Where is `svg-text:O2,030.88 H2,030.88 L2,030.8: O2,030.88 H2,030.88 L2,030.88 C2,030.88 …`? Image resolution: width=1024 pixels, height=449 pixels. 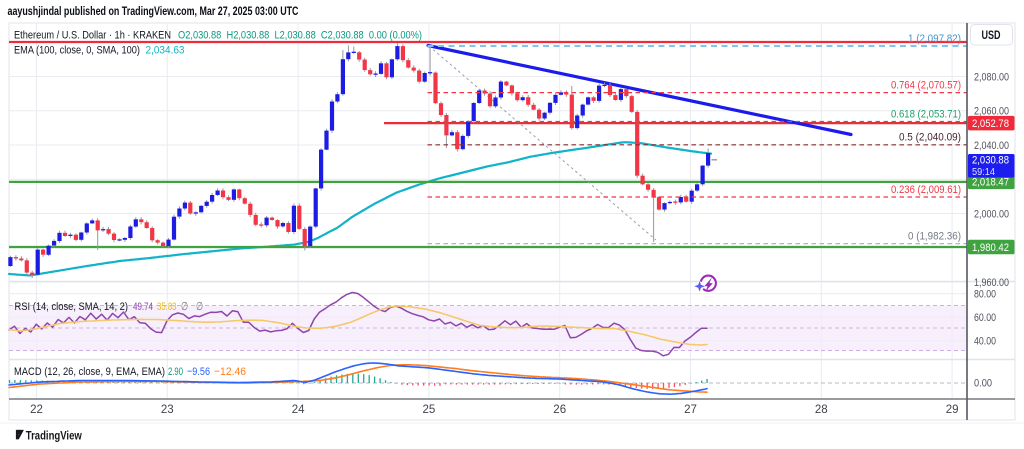 svg-text:O2,030.88 H2,030.88 L2,030.8: O2,030.88 H2,030.88 L2,030.88 C2,030.88 … is located at coordinates (300, 35).